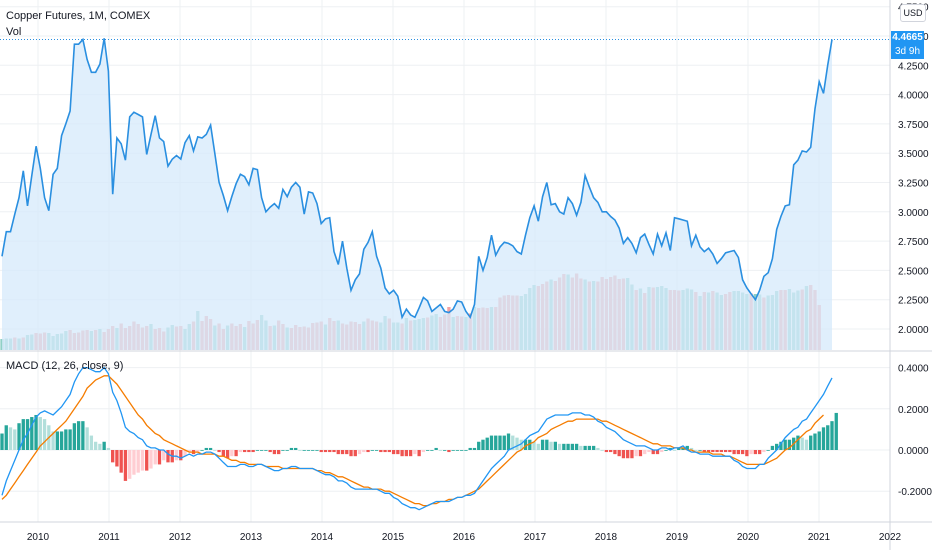 The image size is (932, 550). What do you see at coordinates (913, 330) in the screenshot?
I see `price-axis-tick: 2.0000` at bounding box center [913, 330].